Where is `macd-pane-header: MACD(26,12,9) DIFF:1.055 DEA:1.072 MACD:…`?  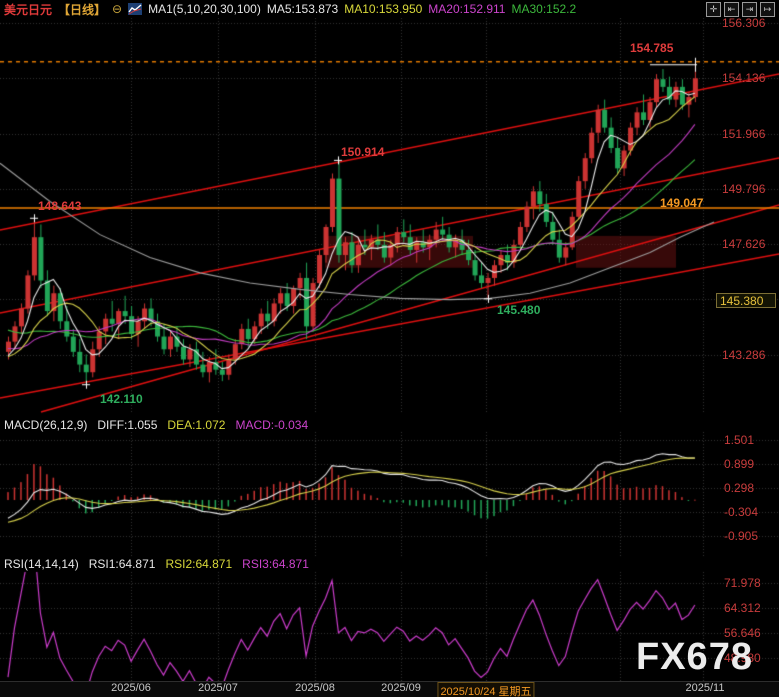
macd-pane-header: MACD(26,12,9) DIFF:1.055 DEA:1.072 MACD:… is located at coordinates (159, 425).